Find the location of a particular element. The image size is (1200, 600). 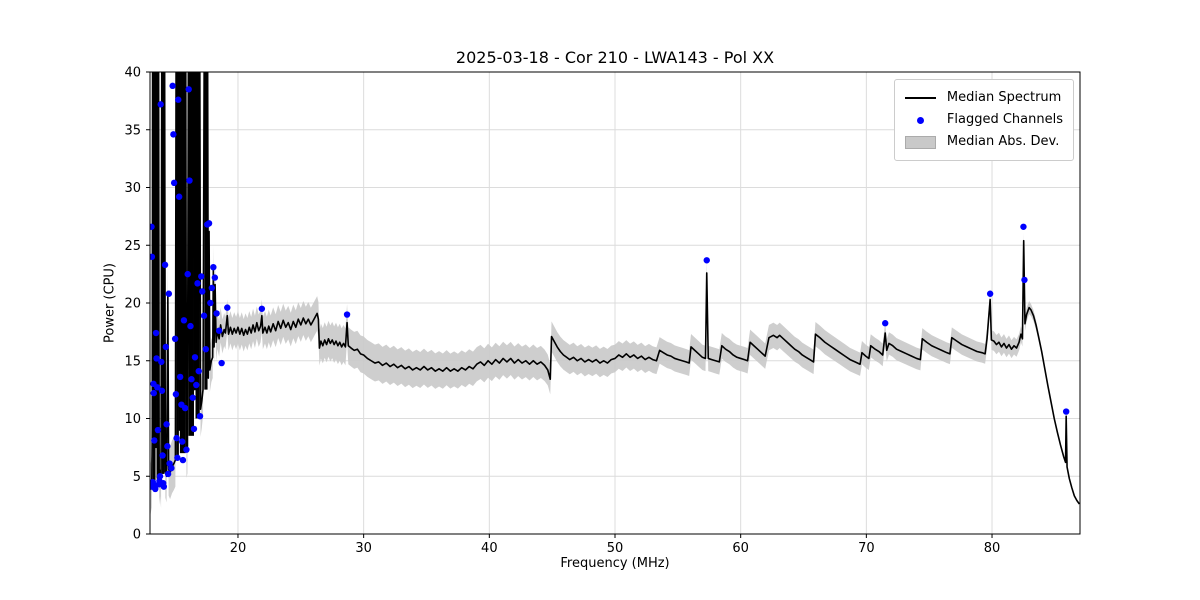

x-tick-label: 20 is located at coordinates (238, 548).